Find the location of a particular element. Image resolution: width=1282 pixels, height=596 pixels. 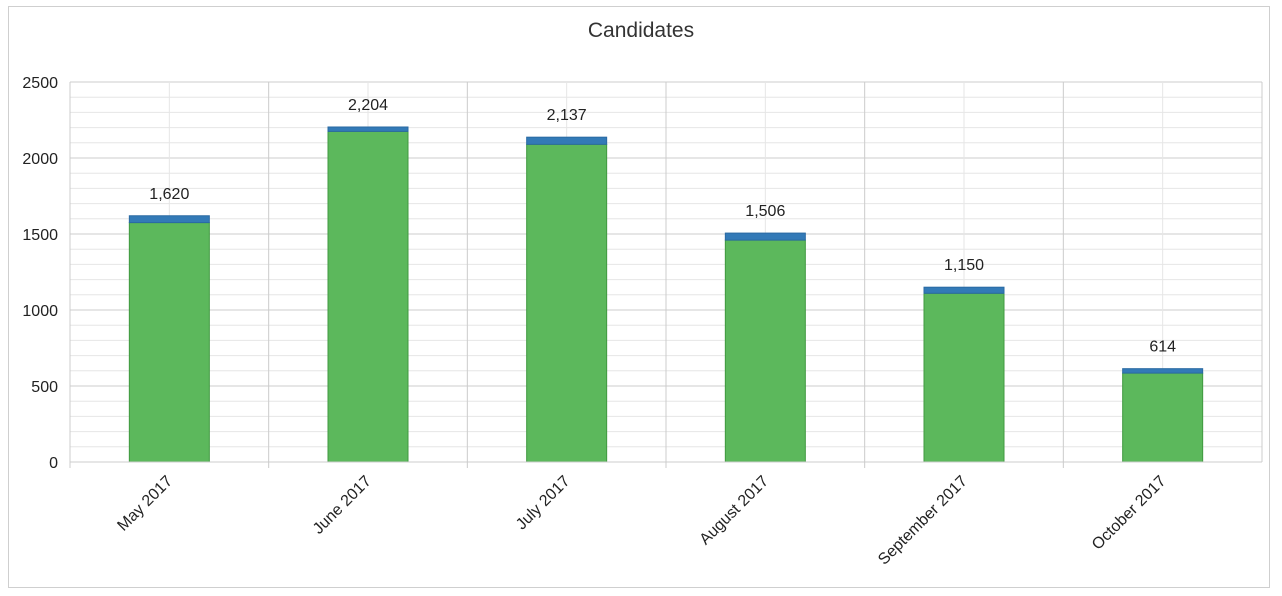

y-tick-label: 0 is located at coordinates (53, 463).